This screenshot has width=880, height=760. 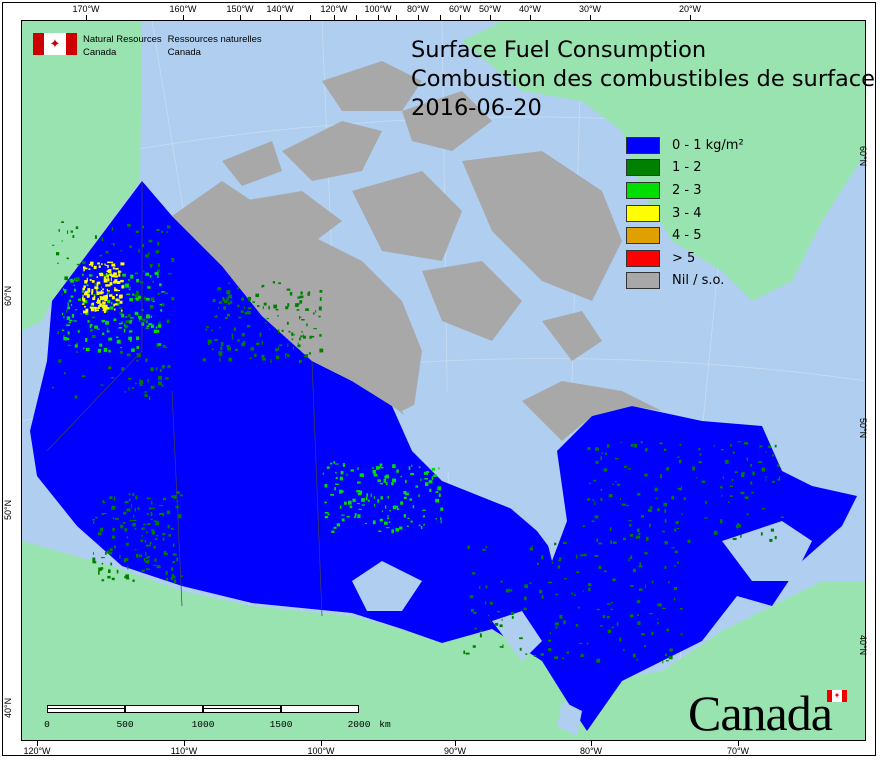 What do you see at coordinates (122, 39) in the screenshot?
I see `agency-name-en: Natural Resources` at bounding box center [122, 39].